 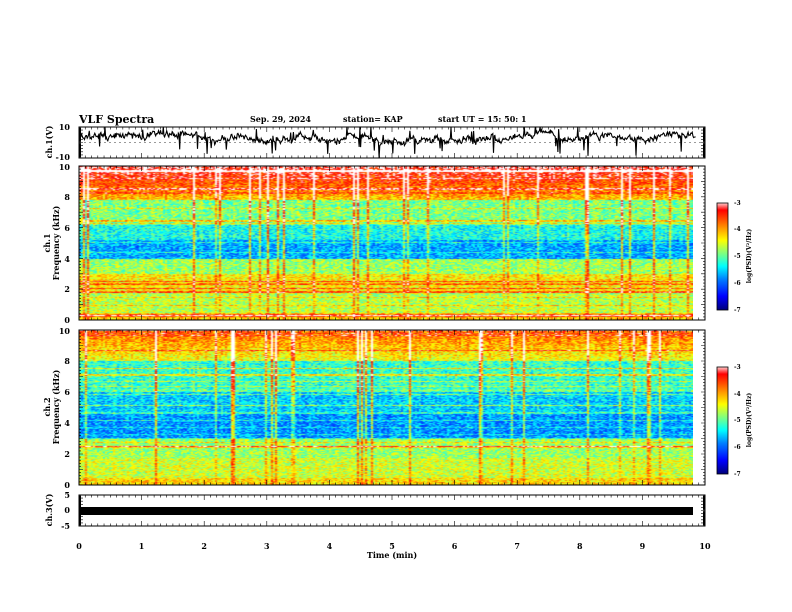 What do you see at coordinates (67, 495) in the screenshot?
I see `ch3-ytick-top: 5` at bounding box center [67, 495].